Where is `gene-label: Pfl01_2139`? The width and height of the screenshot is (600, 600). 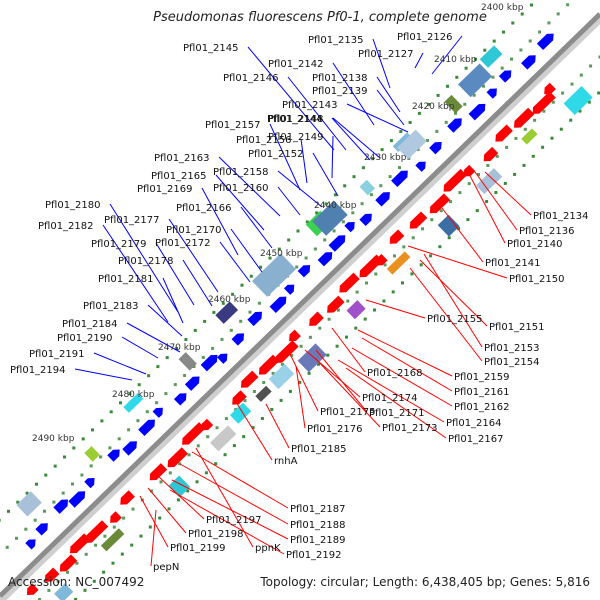 gene-label: Pfl01_2139 is located at coordinates (340, 91).